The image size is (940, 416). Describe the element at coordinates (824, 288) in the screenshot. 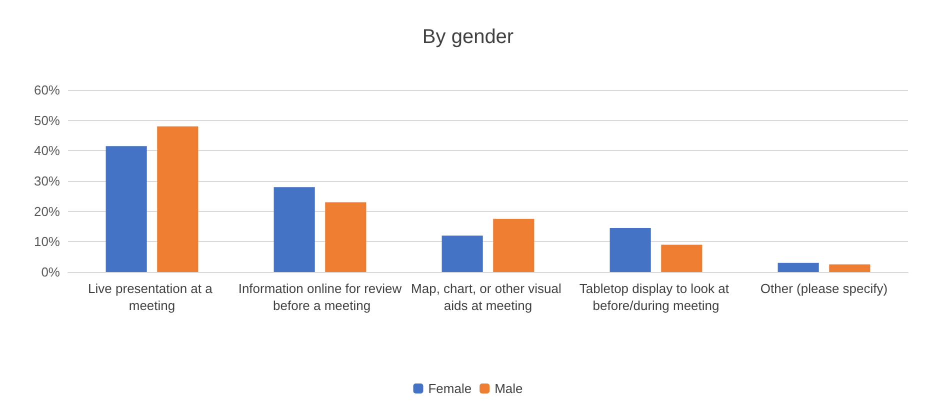

I see `x-tick-label: Other (please specify)` at that location.